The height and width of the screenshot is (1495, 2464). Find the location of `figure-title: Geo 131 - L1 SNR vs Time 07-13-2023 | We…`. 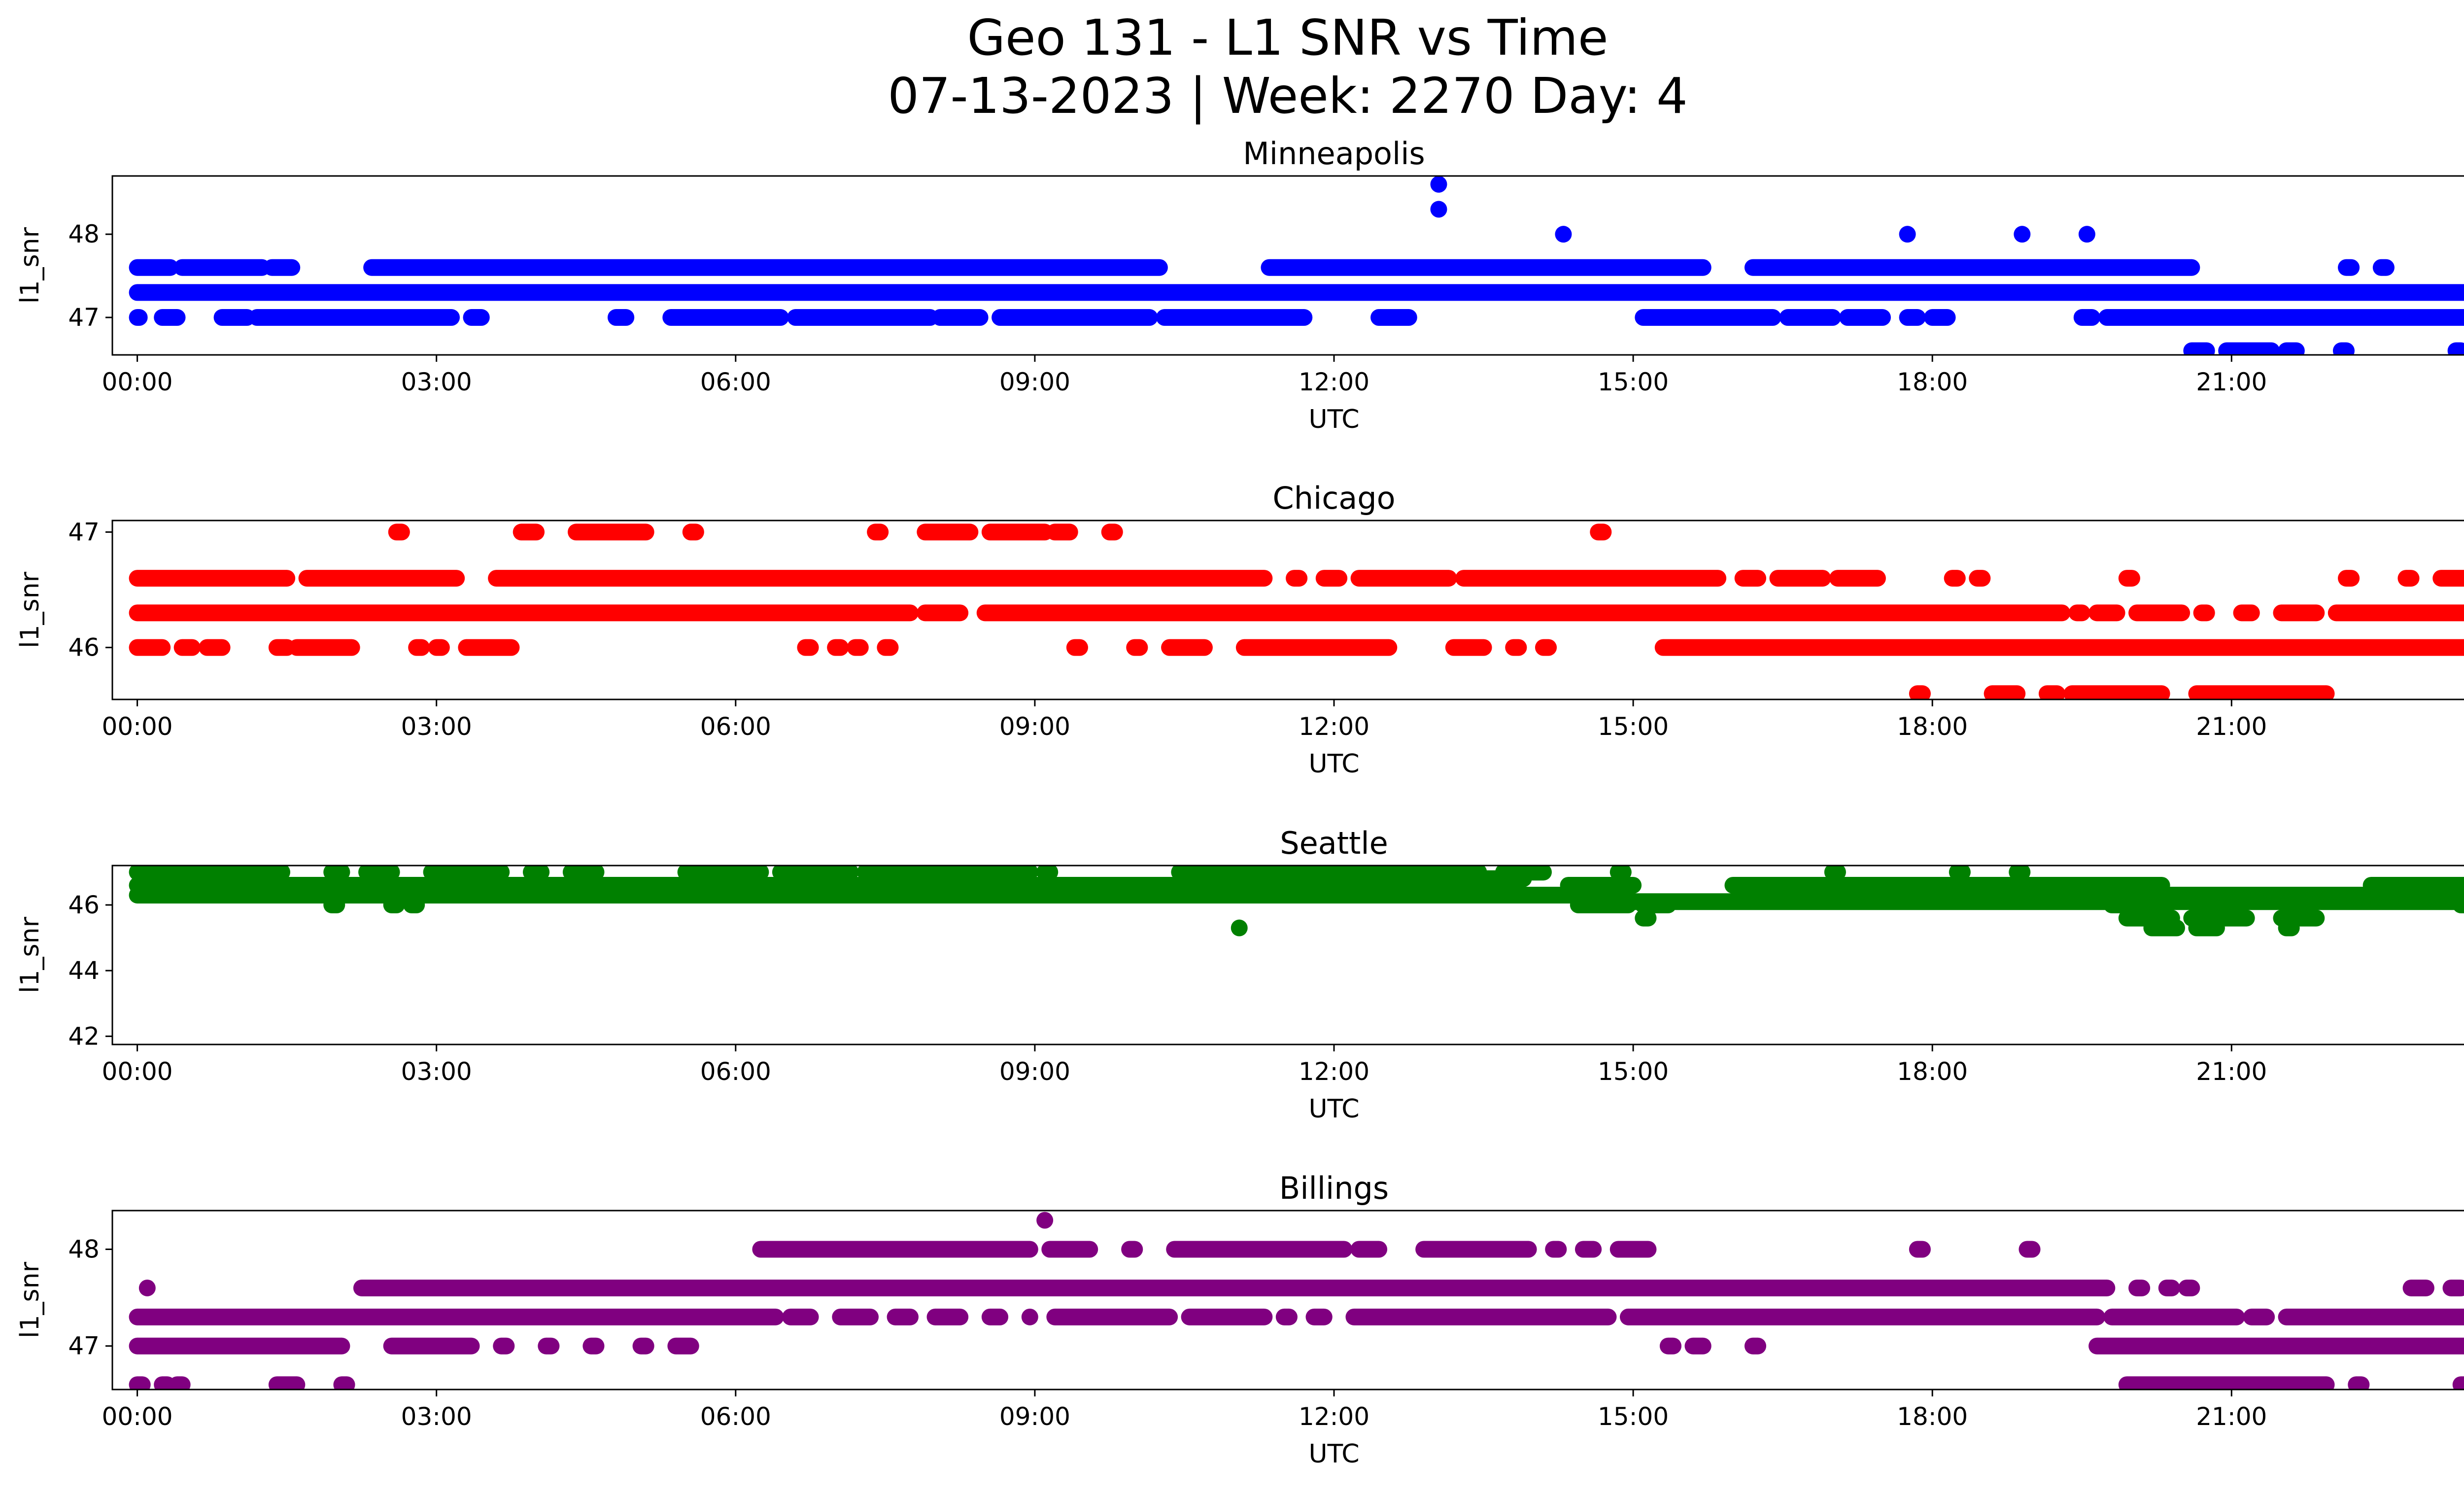

figure-title: Geo 131 - L1 SNR vs Time 07-13-2023 | We… is located at coordinates (1232, 67).